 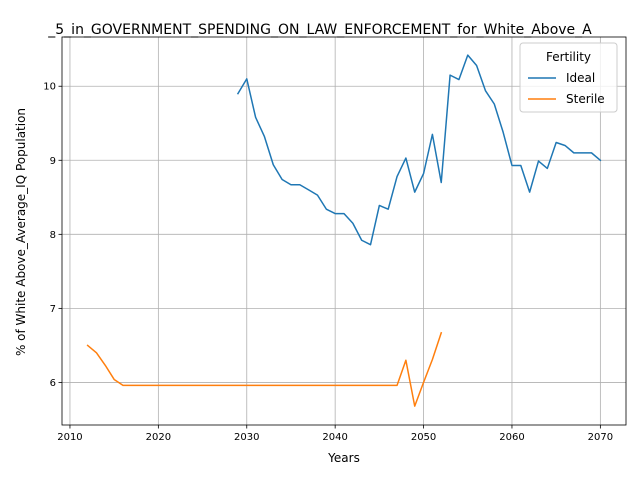 What do you see at coordinates (69, 437) in the screenshot?
I see `x-tick-label: 2010` at bounding box center [69, 437].